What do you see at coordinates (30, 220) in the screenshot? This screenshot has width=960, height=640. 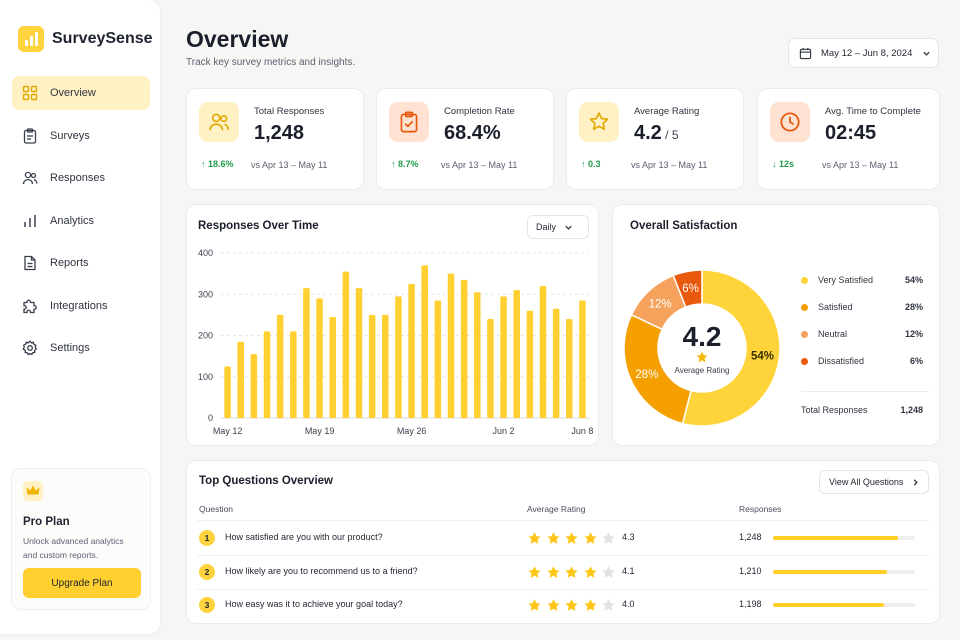 I see `bar-chart-icon` at bounding box center [30, 220].